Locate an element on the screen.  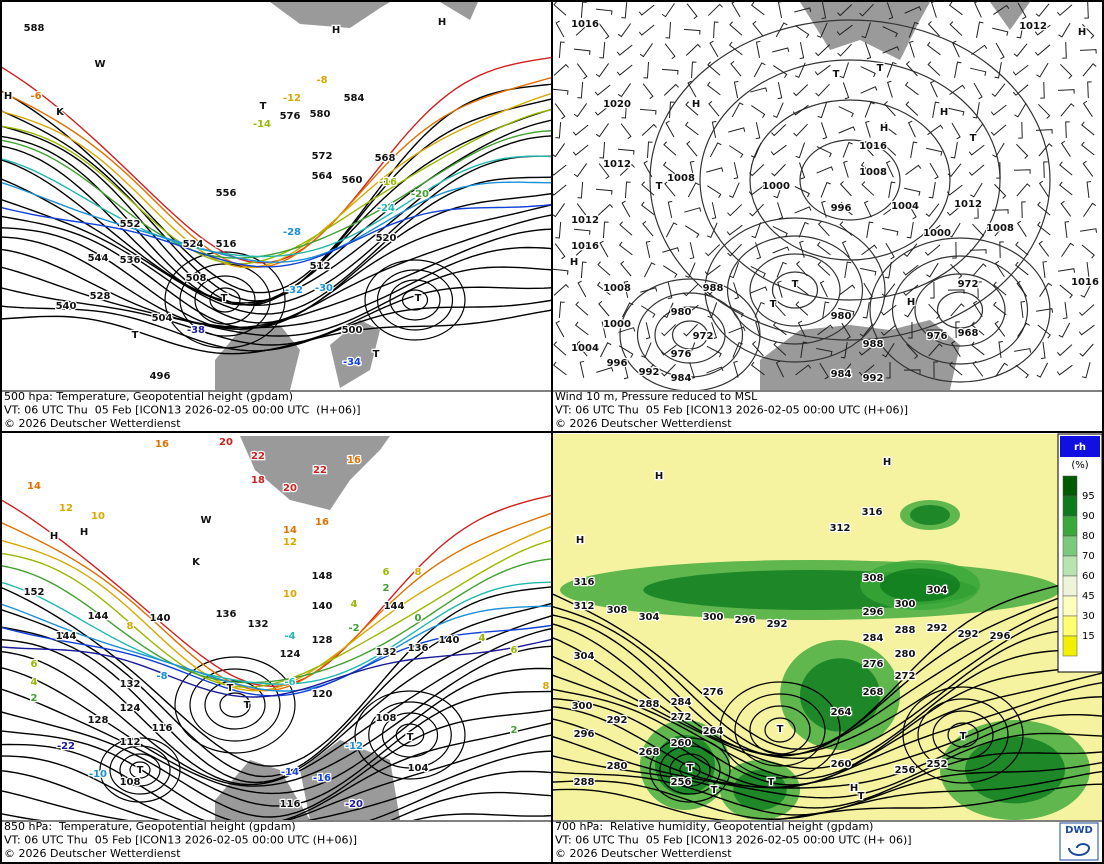
contour-label: 256 is located at coordinates (905, 770).